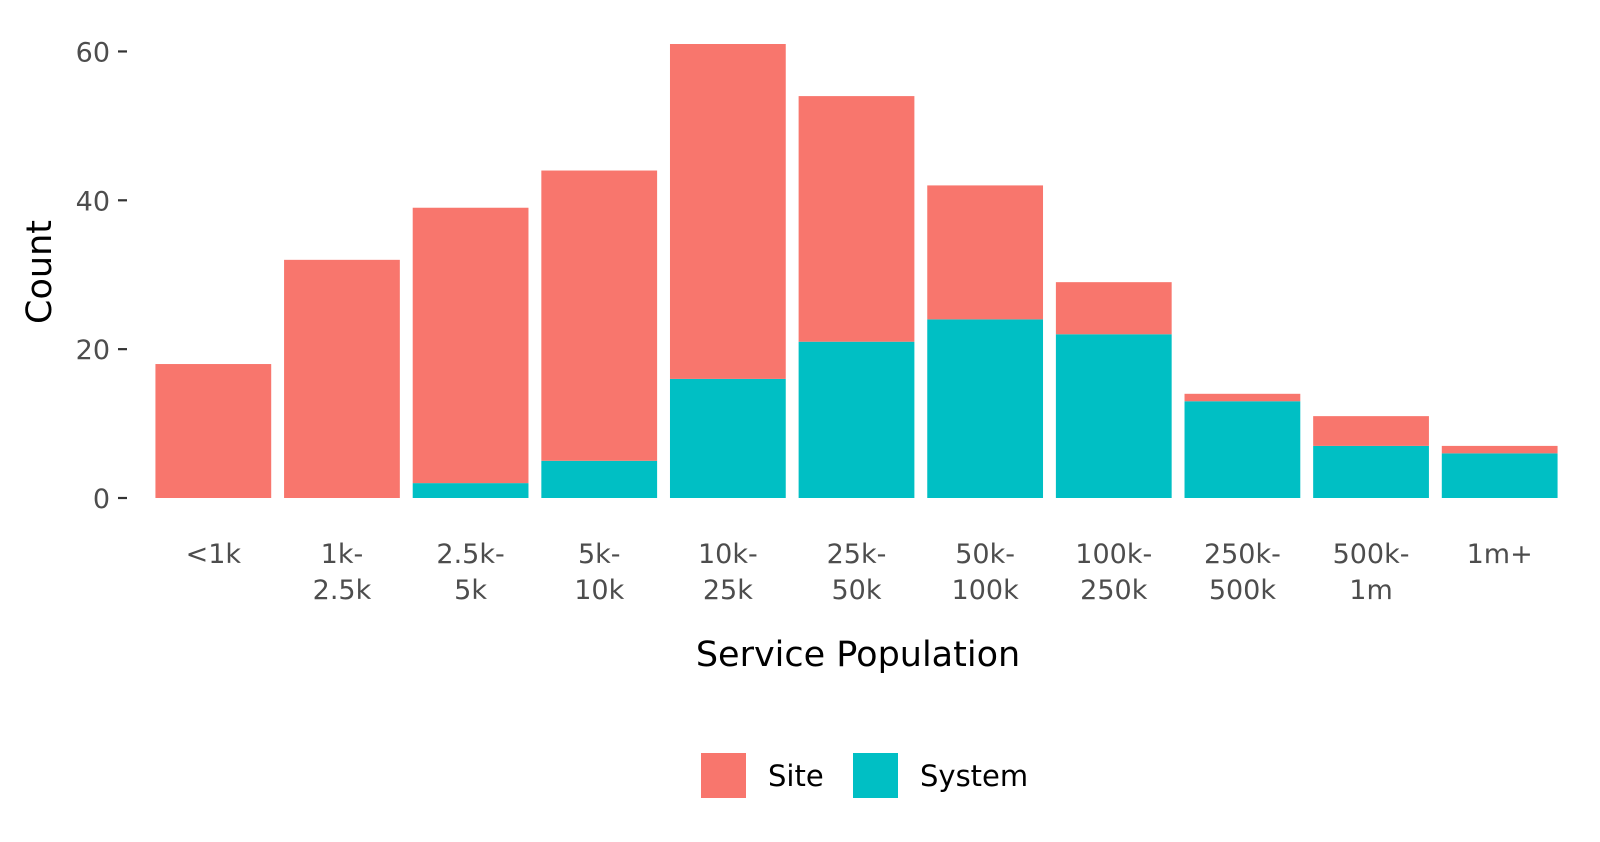  What do you see at coordinates (93, 350) in the screenshot?
I see `y-tick-label: 20` at bounding box center [93, 350].